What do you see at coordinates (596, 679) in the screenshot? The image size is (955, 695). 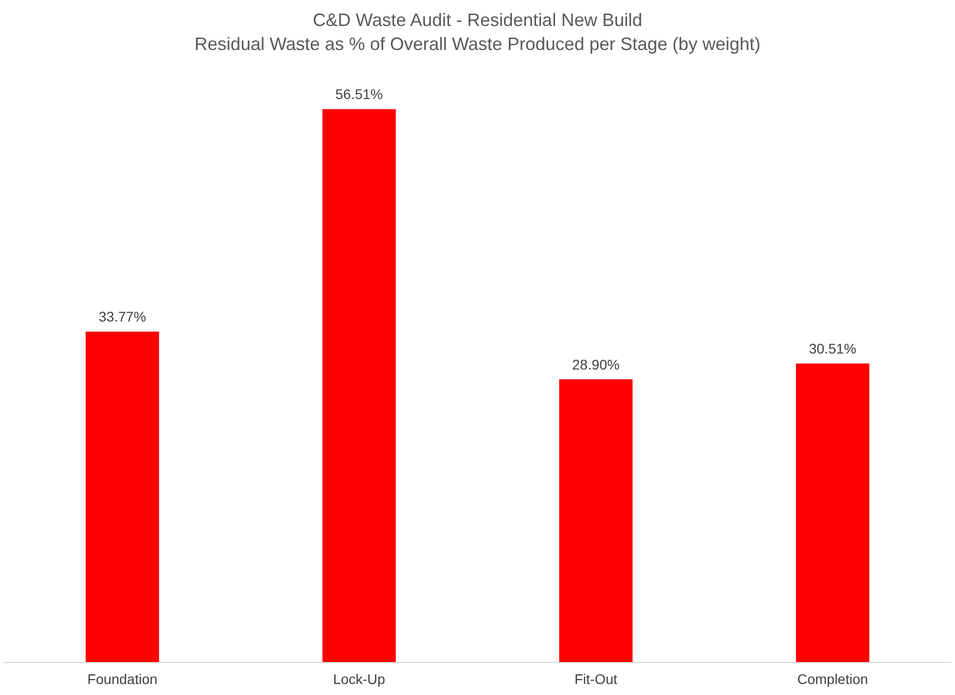 I see `x-tick-label: Fit-Out` at bounding box center [596, 679].